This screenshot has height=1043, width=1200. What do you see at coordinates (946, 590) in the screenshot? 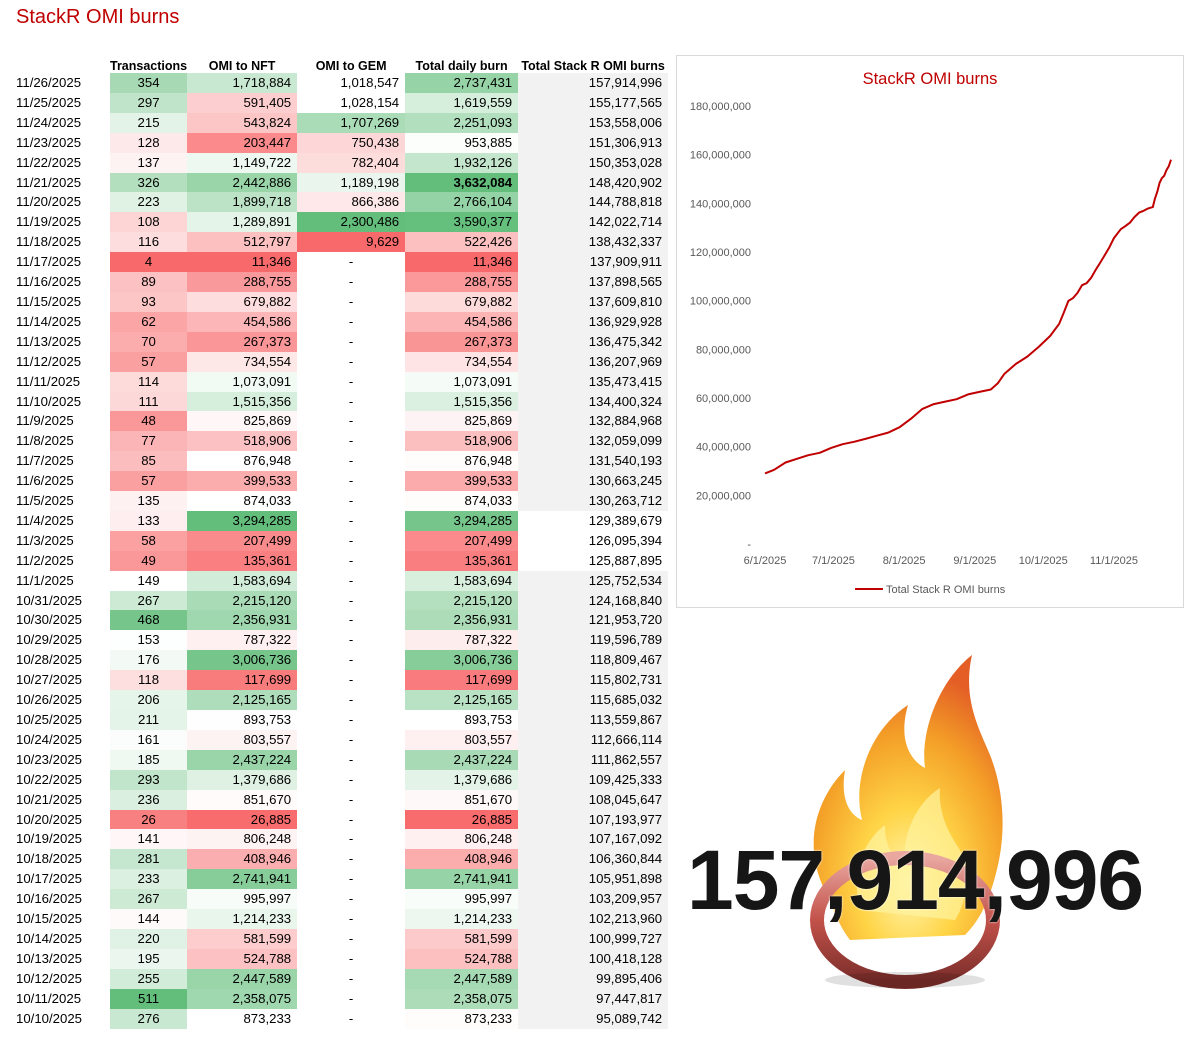
I see `legend-label: Total Stack R OMI burns` at bounding box center [946, 590].